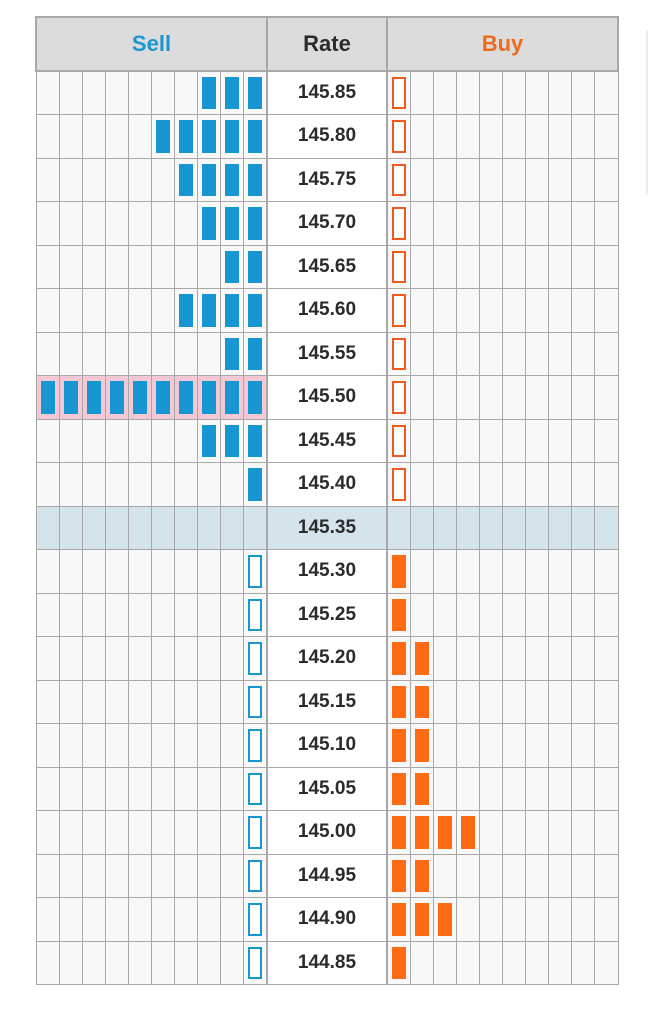 This screenshot has height=1024, width=654. What do you see at coordinates (327, 919) in the screenshot?
I see `rate-row: 144.90` at bounding box center [327, 919].